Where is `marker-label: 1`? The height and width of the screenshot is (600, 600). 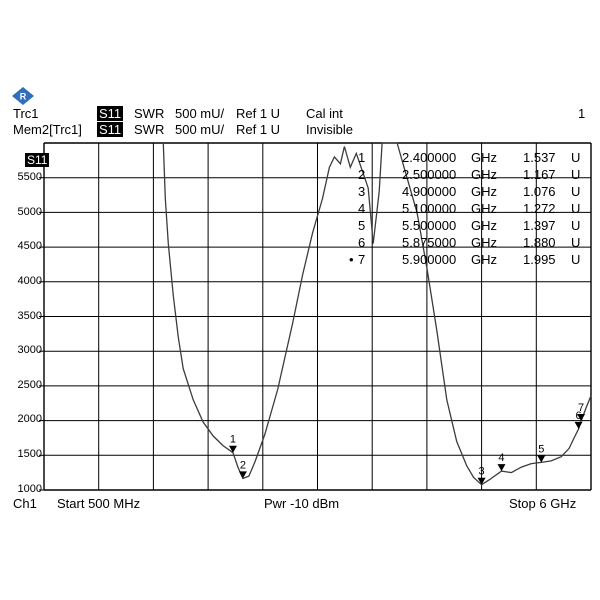 marker-label: 1 is located at coordinates (233, 440).